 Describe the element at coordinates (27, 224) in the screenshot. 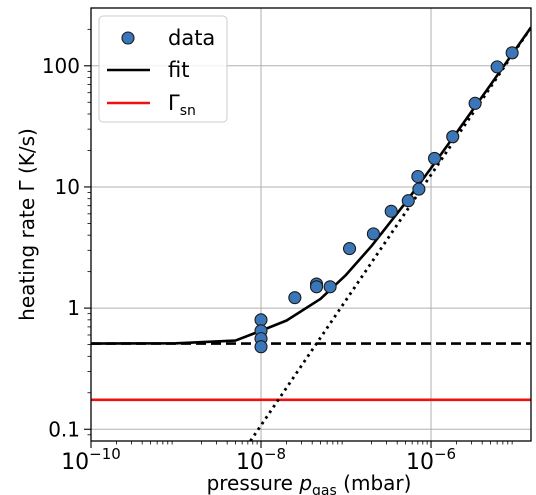

I see `y-axis-label: heating rate Γ (K/s)` at that location.